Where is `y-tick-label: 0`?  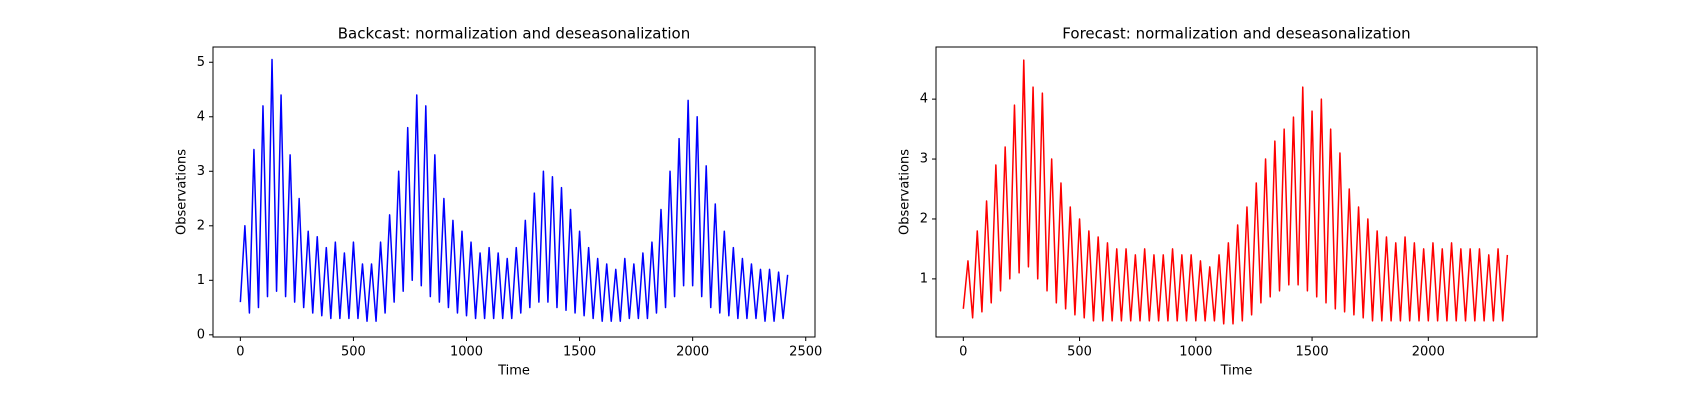
y-tick-label: 0 is located at coordinates (201, 334).